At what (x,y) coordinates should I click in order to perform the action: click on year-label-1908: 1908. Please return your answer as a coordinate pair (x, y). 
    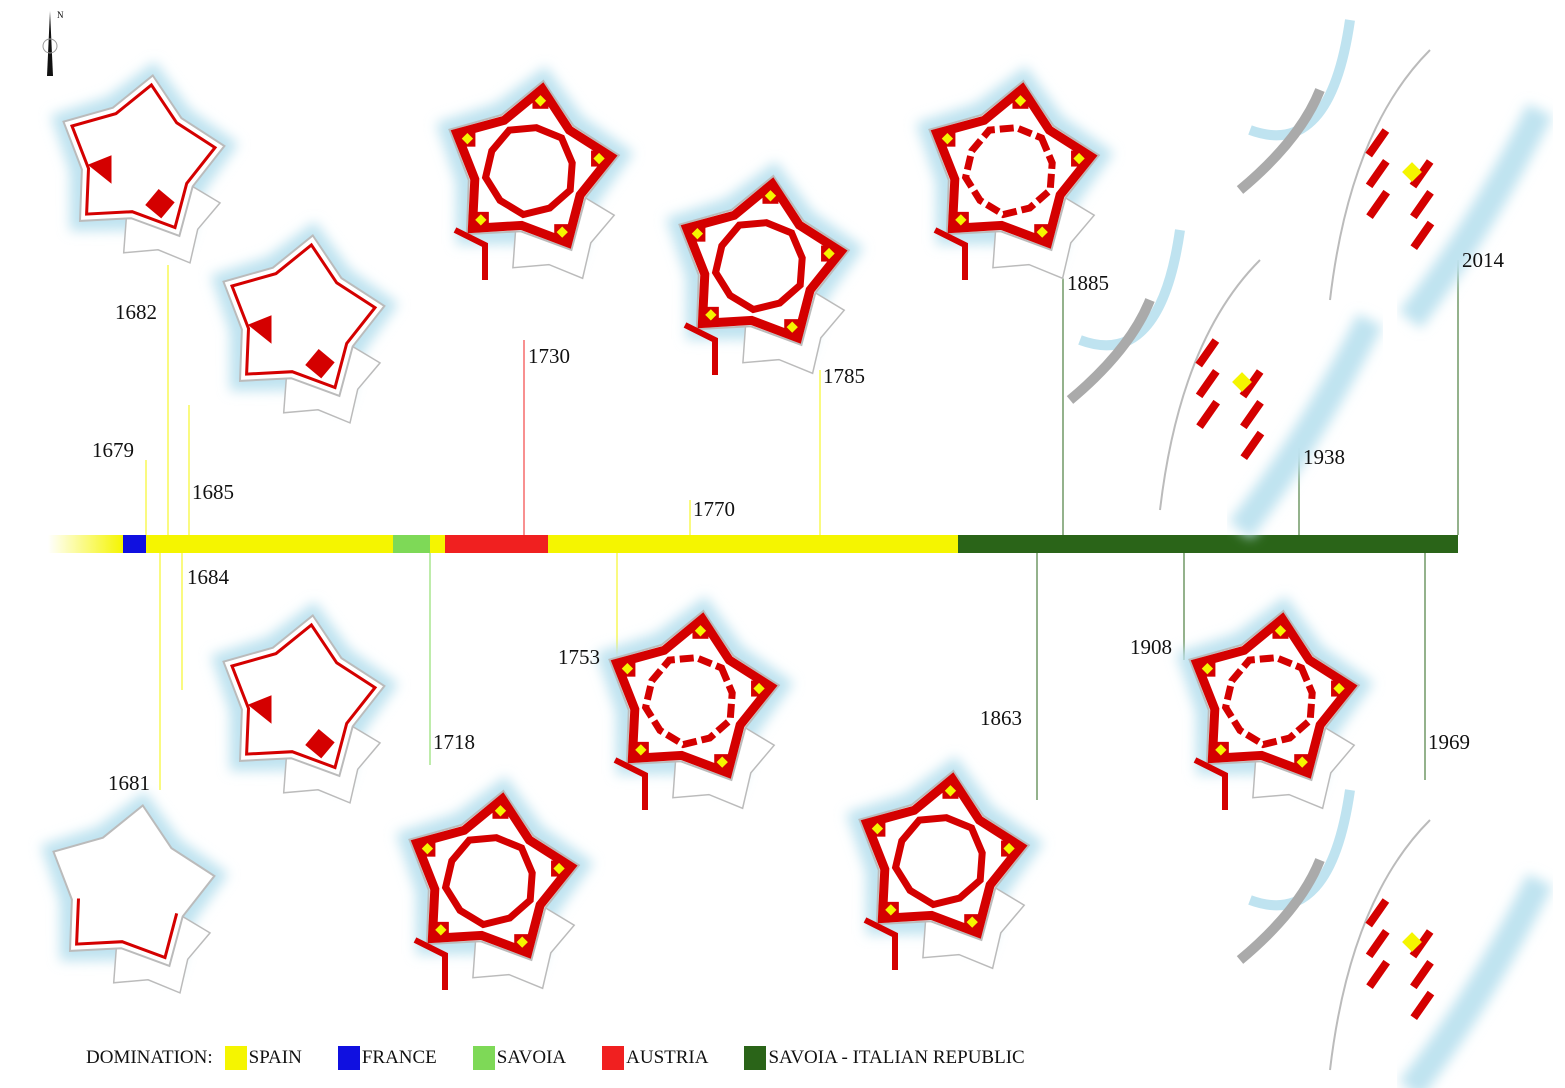
    Looking at the image, I should click on (1151, 647).